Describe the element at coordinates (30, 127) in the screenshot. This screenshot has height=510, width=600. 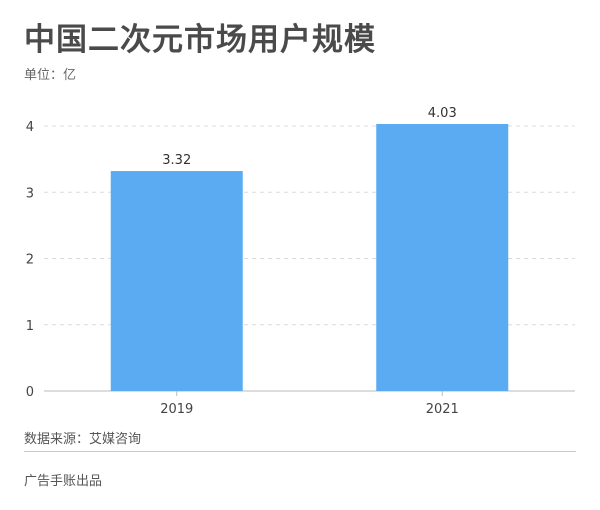
I see `y-tick-label: 4` at that location.